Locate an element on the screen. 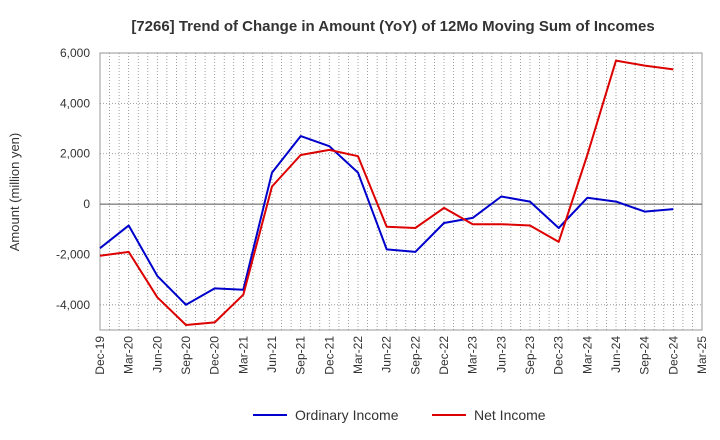 The height and width of the screenshot is (440, 720). x-tick-label: Sep-22 is located at coordinates (415, 355).